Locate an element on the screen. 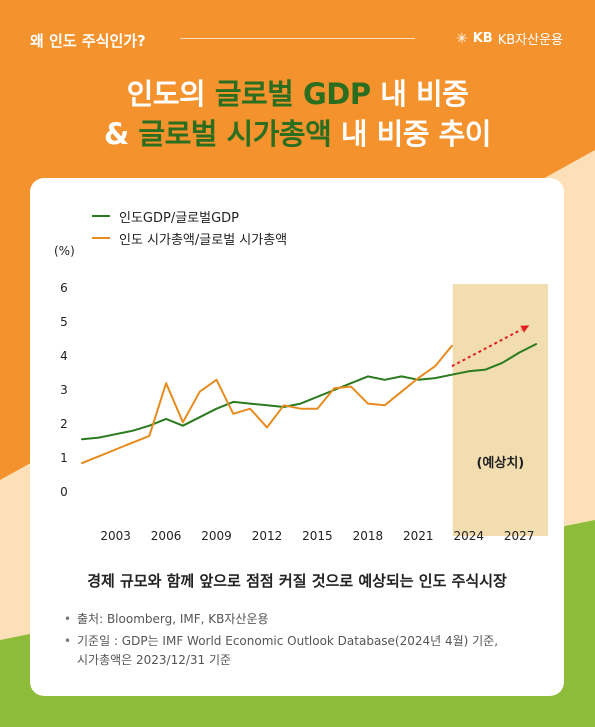 The image size is (595, 727). header-divider is located at coordinates (297, 38).